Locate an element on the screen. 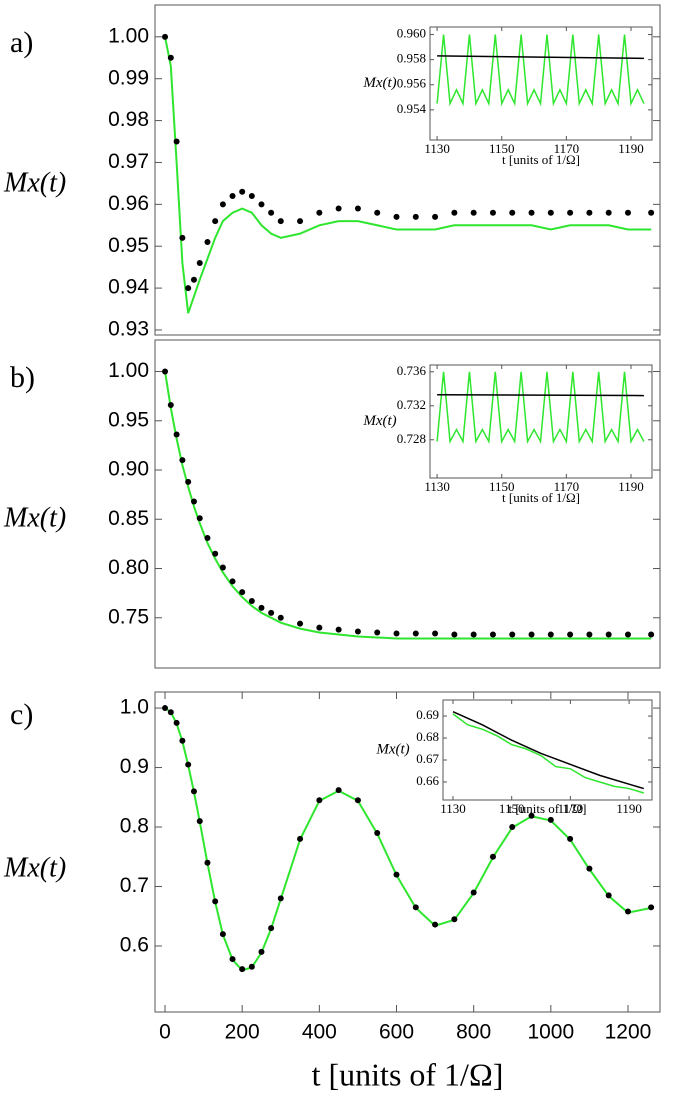  x-tick-label: 0 is located at coordinates (165, 1032).